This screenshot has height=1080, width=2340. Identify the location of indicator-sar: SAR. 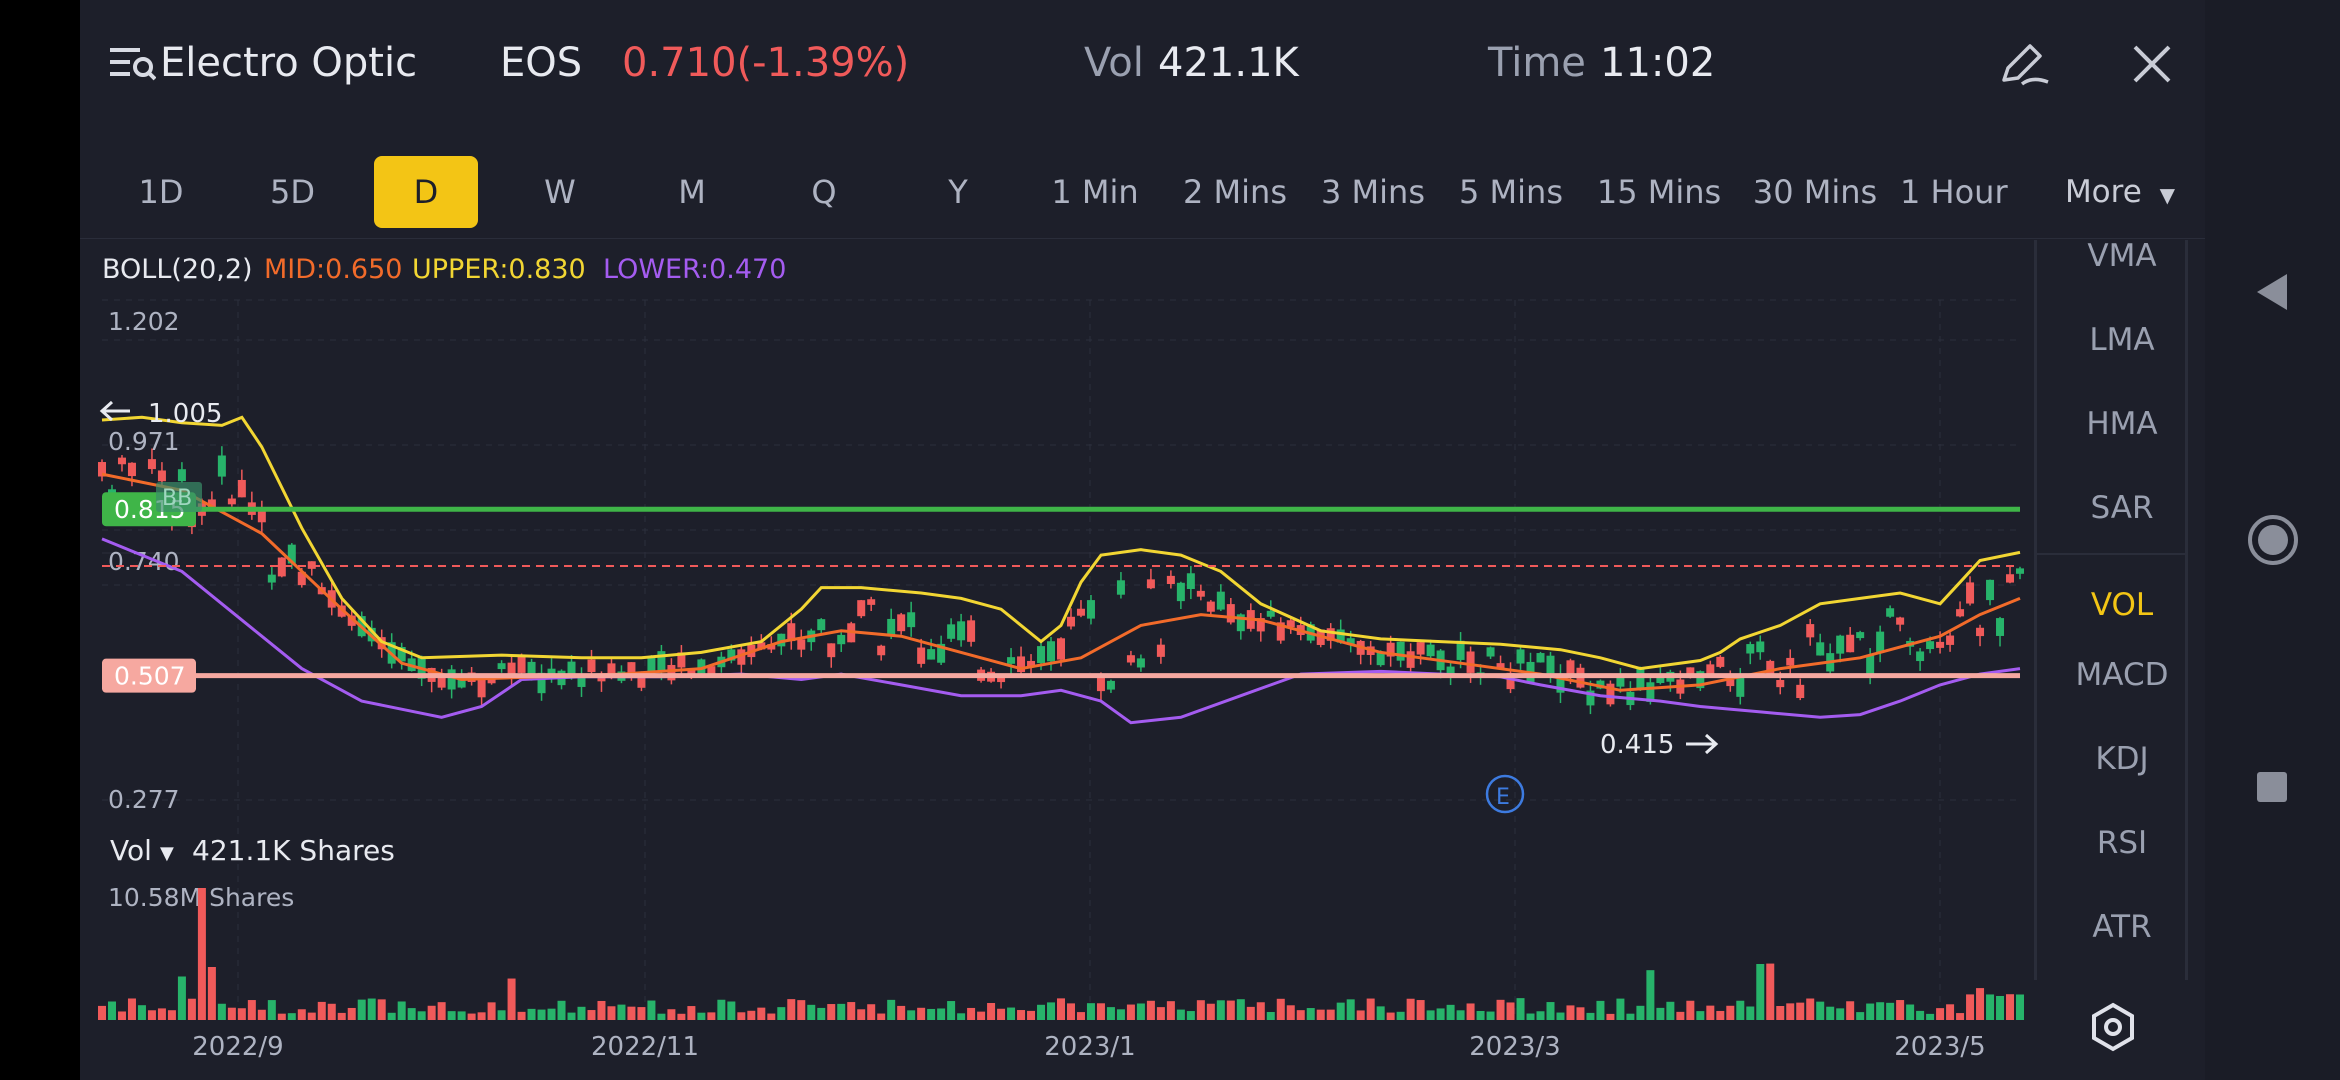
(2122, 508).